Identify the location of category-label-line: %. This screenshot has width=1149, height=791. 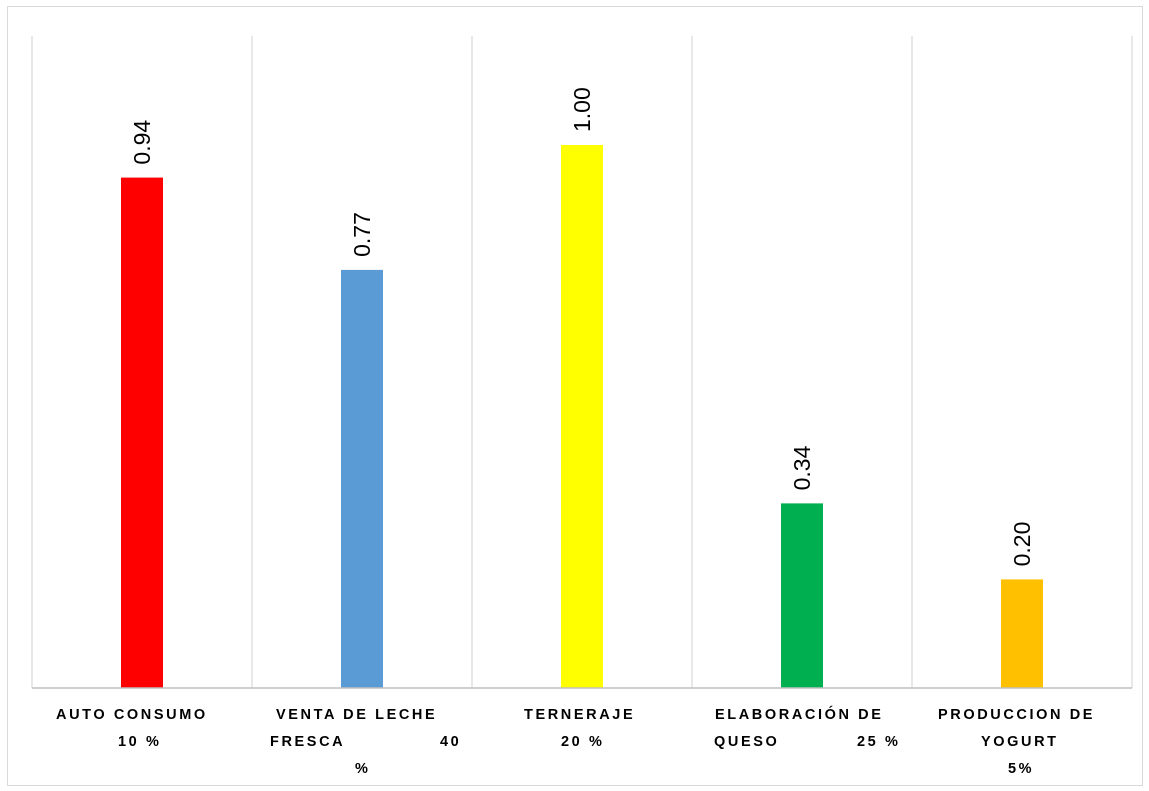
(363, 769).